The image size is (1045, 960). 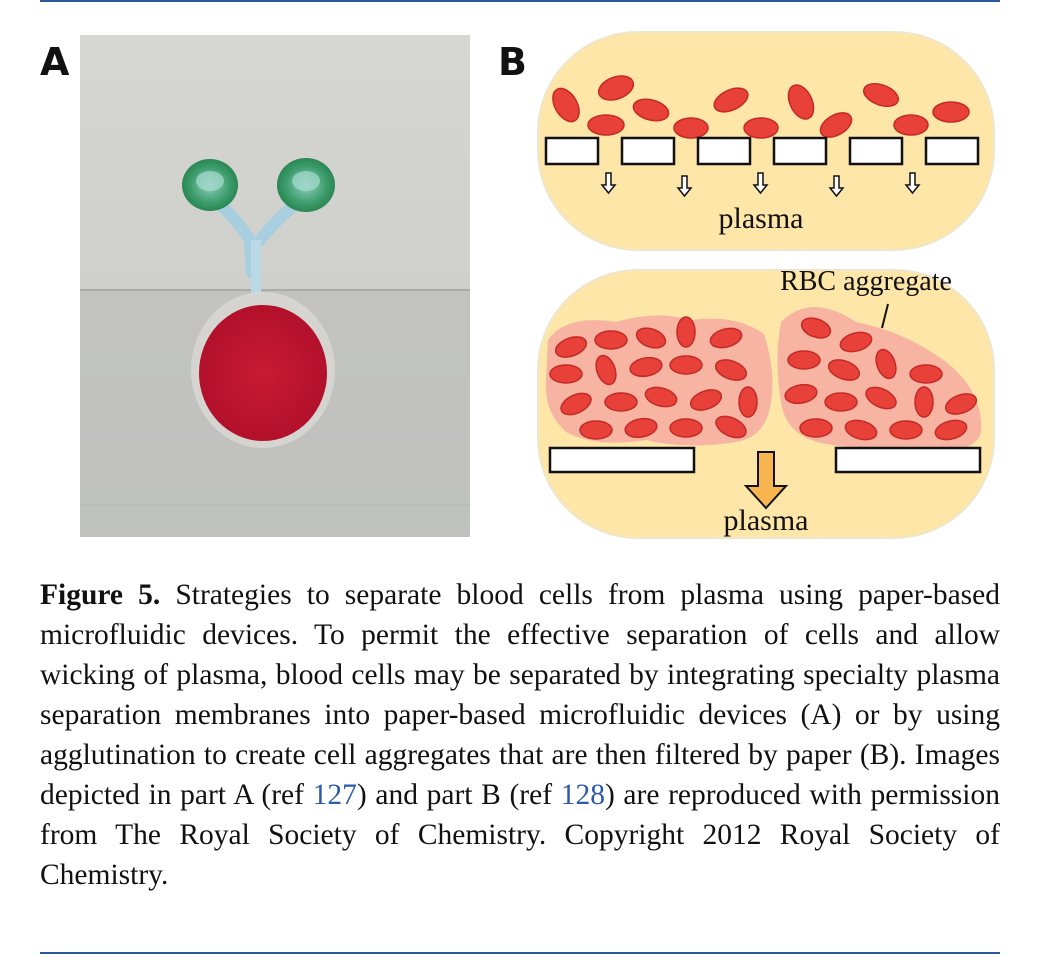 What do you see at coordinates (763, 378) in the screenshot?
I see `rbc-cells-bottom` at bounding box center [763, 378].